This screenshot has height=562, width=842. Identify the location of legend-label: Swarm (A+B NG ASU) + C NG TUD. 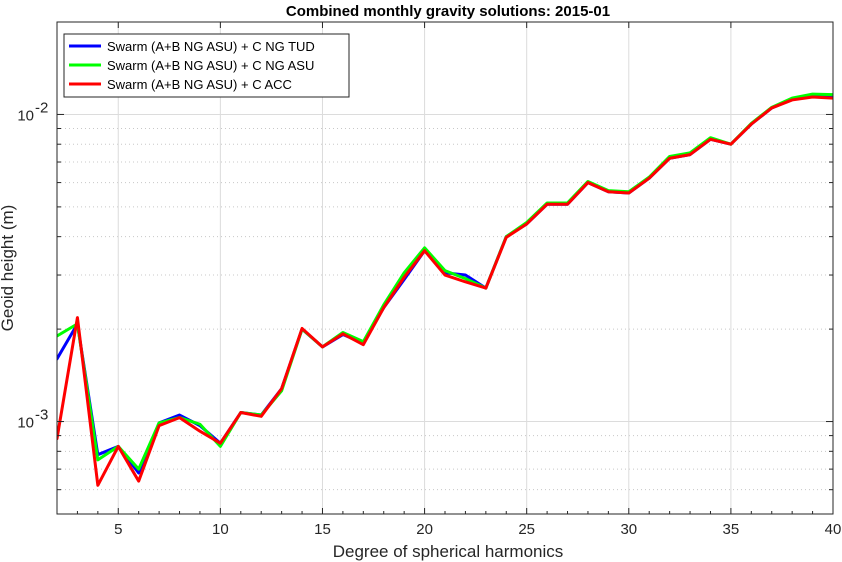
(211, 46).